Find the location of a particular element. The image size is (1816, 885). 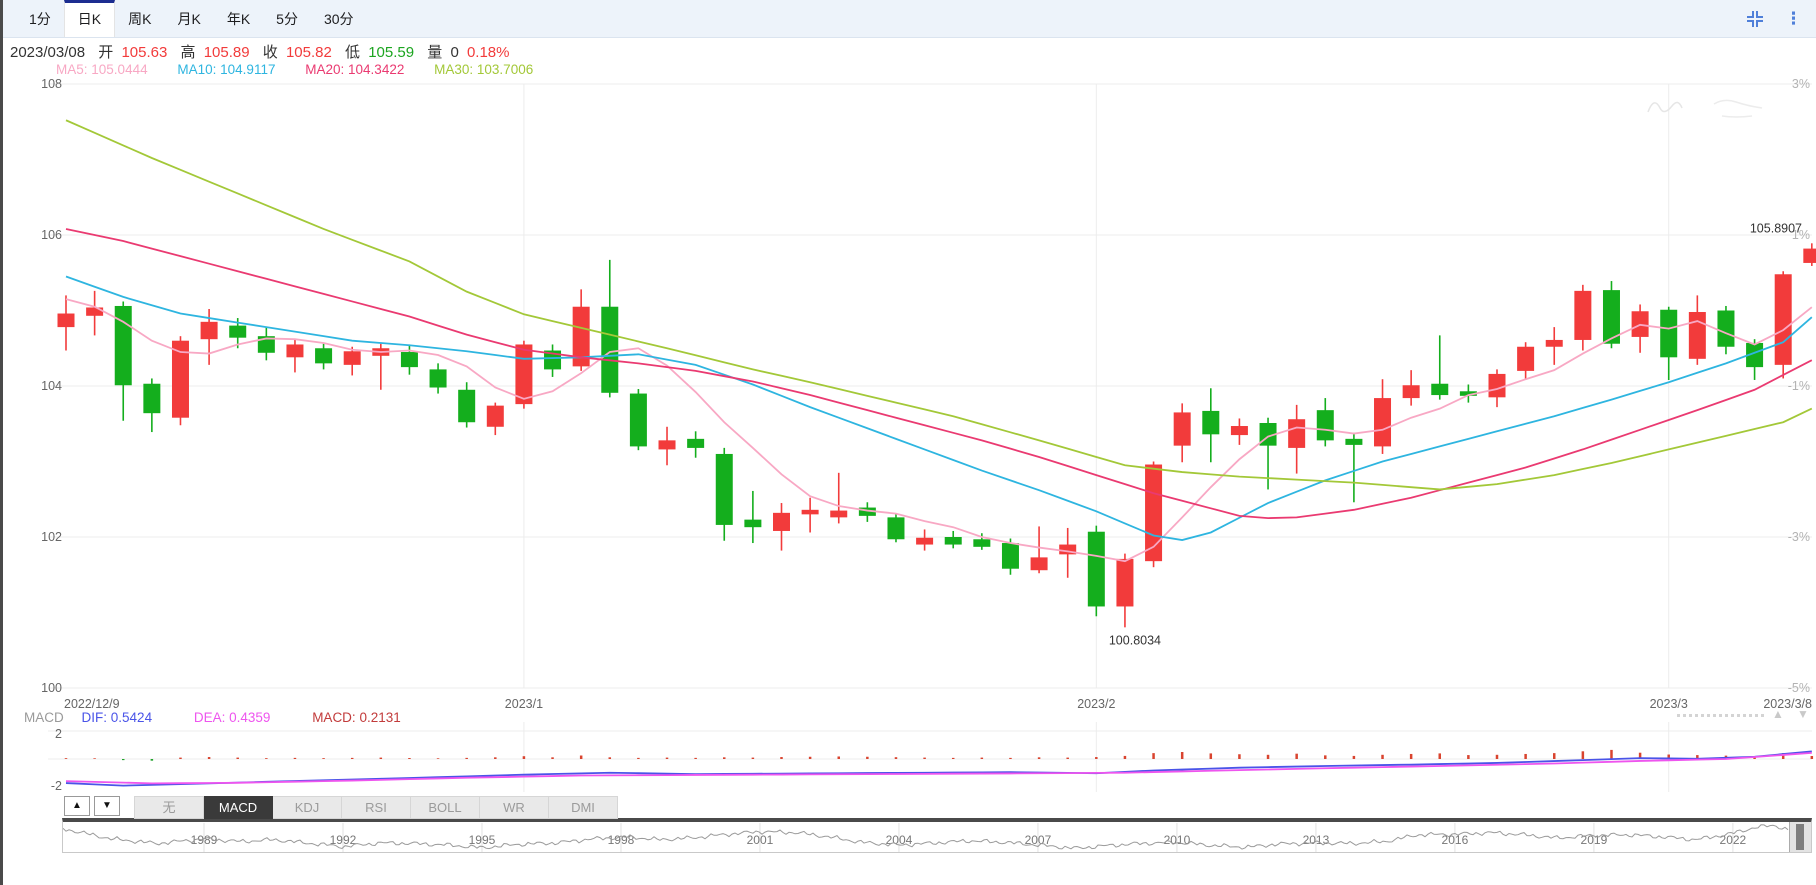

svg-text: 102 is located at coordinates (51, 537).